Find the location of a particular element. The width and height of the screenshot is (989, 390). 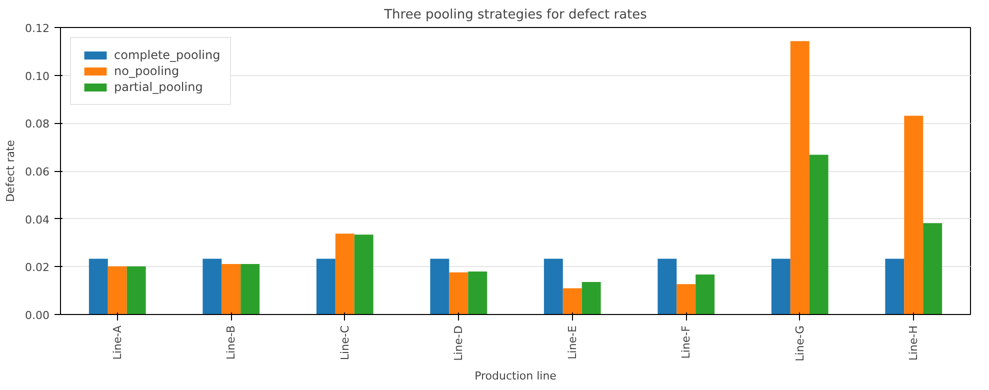

y-tick-label: 0.00 is located at coordinates (37, 315).